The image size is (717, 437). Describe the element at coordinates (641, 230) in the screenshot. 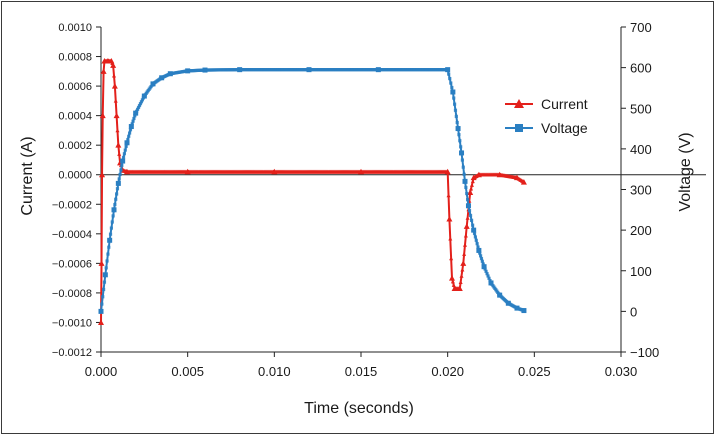

I see `y-right-tick-label: 200` at that location.